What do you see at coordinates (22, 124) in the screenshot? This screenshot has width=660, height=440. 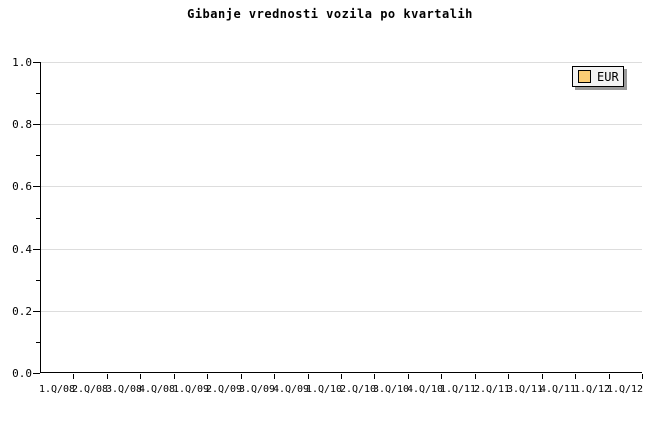 I see `y-axis-label: 0.8` at bounding box center [22, 124].